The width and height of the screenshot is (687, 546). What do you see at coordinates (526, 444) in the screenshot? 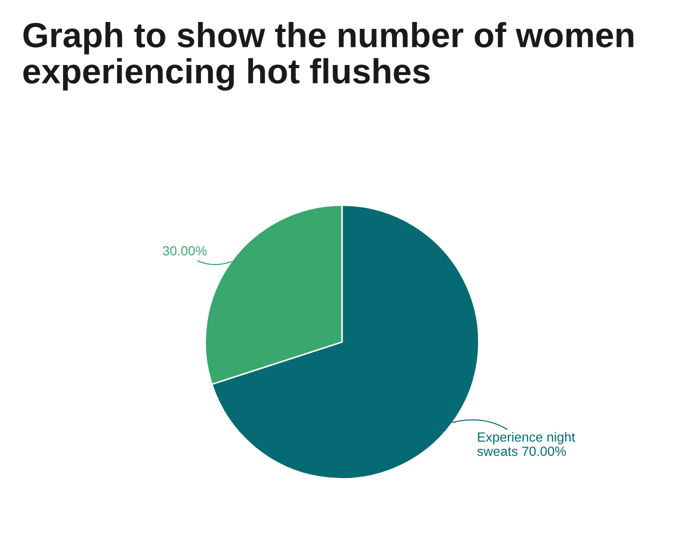
I see `slice-label: Experience night sweats 70.00%` at bounding box center [526, 444].